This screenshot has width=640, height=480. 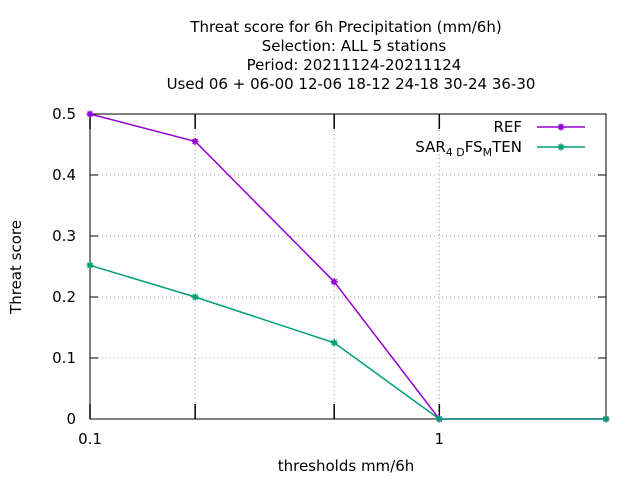 I want to click on legend: REF SAR4 DFSMTEN, so click(x=500, y=138).